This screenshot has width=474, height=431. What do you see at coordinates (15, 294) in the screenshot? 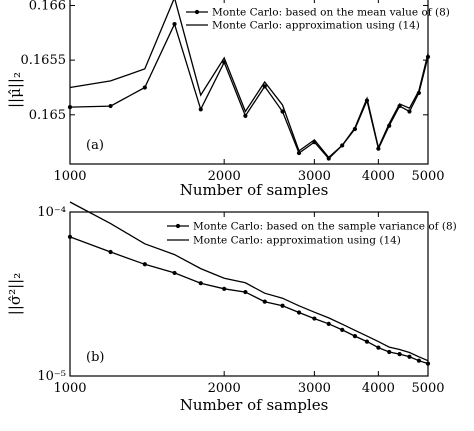
I see `y-axis-title: ||σ̂²||₂` at bounding box center [15, 294].